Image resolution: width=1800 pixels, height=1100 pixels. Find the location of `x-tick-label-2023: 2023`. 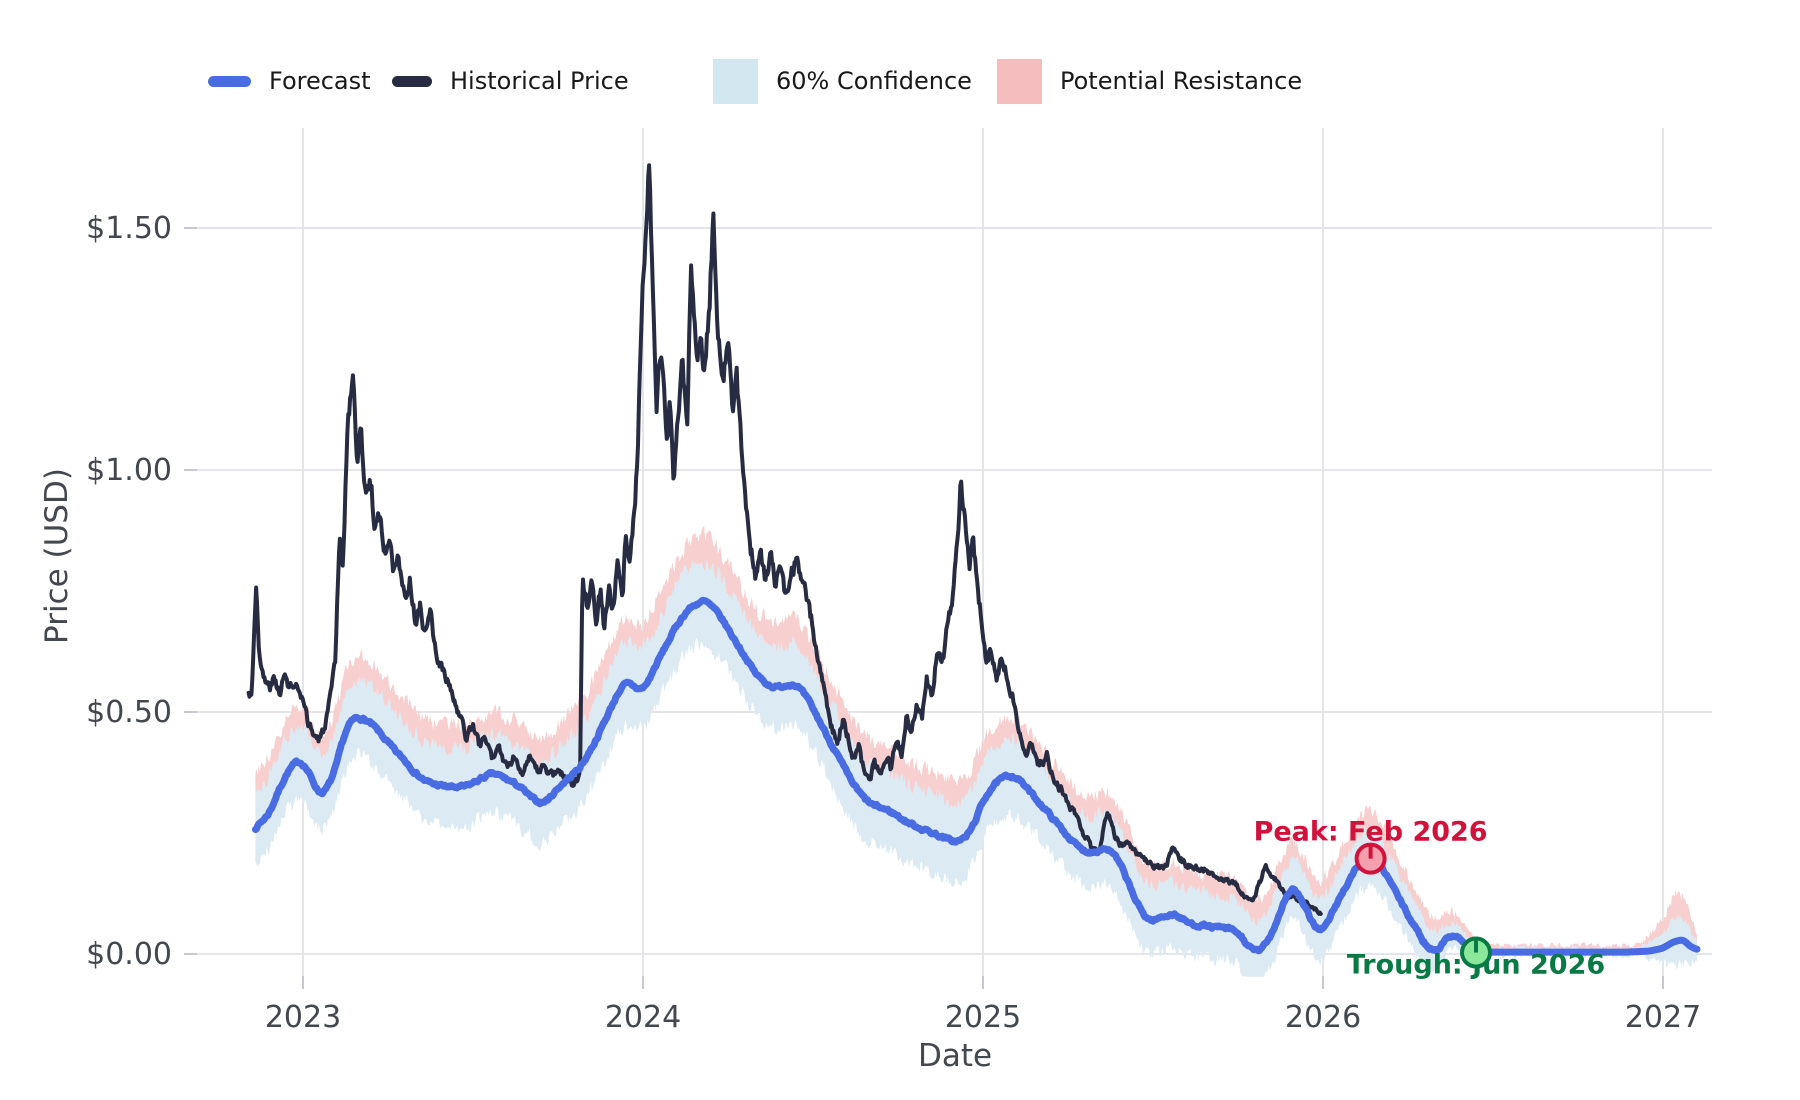

x-tick-label-2023: 2023 is located at coordinates (303, 1017).